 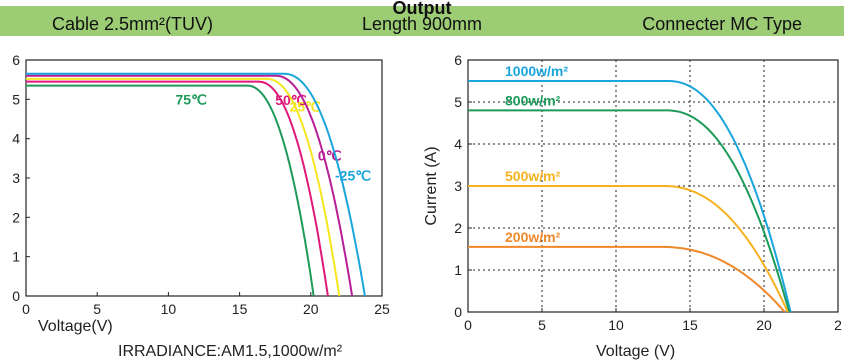 What do you see at coordinates (838, 325) in the screenshot?
I see `x-tick-label: 2` at bounding box center [838, 325].